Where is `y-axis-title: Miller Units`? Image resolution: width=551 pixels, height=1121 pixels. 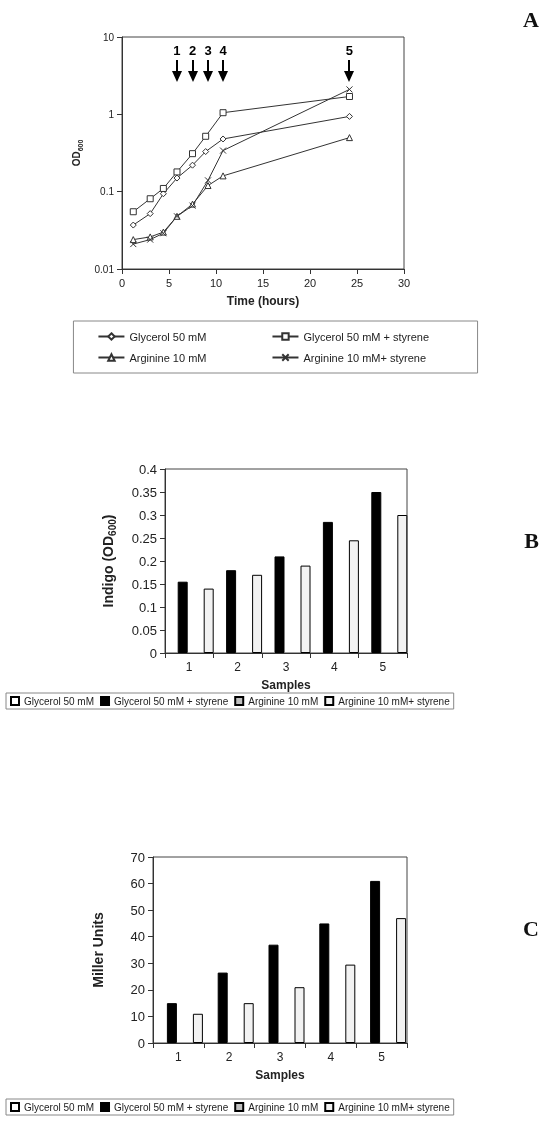
y-axis-title: Miller Units is located at coordinates (98, 950).